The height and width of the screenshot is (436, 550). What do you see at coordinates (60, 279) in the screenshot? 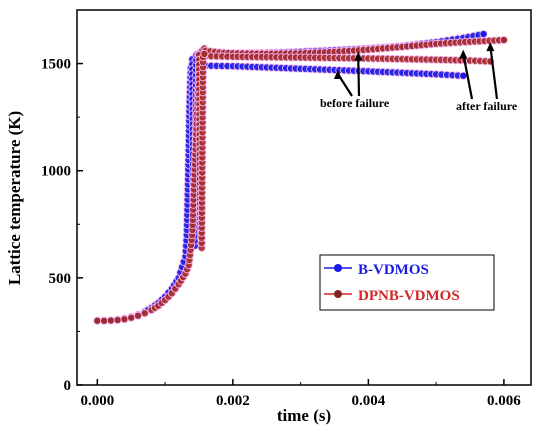
I see `y-tick-label: 500` at bounding box center [60, 279].